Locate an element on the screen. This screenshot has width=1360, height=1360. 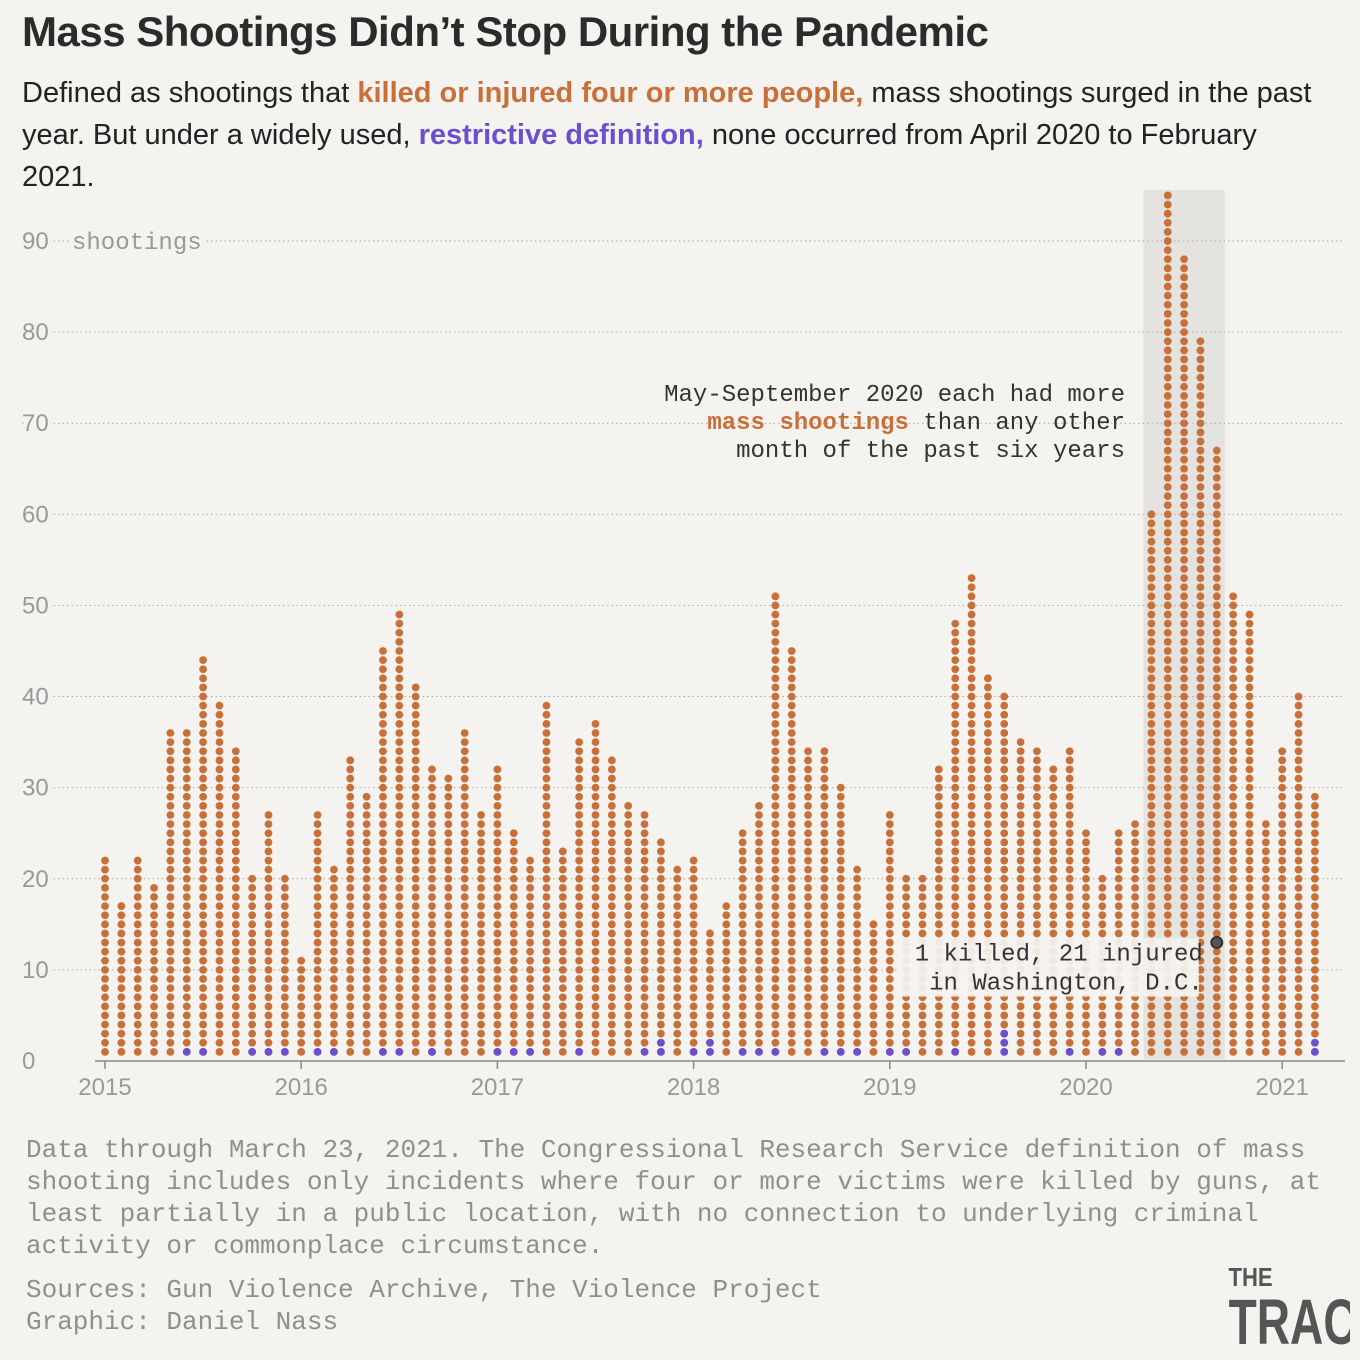
x-tick-label: 2016 is located at coordinates (301, 1087).